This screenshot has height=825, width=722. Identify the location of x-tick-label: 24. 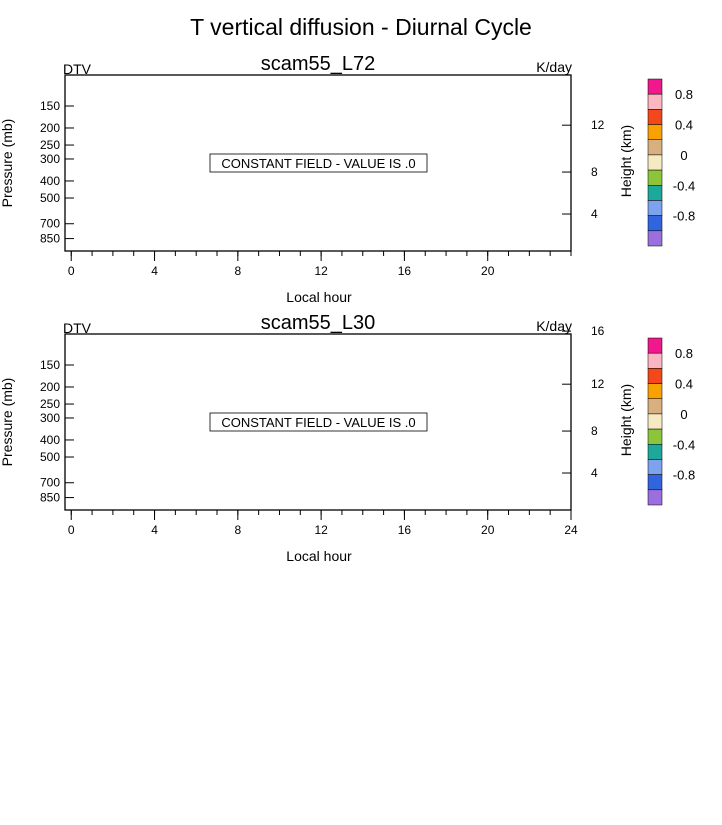
(571, 530).